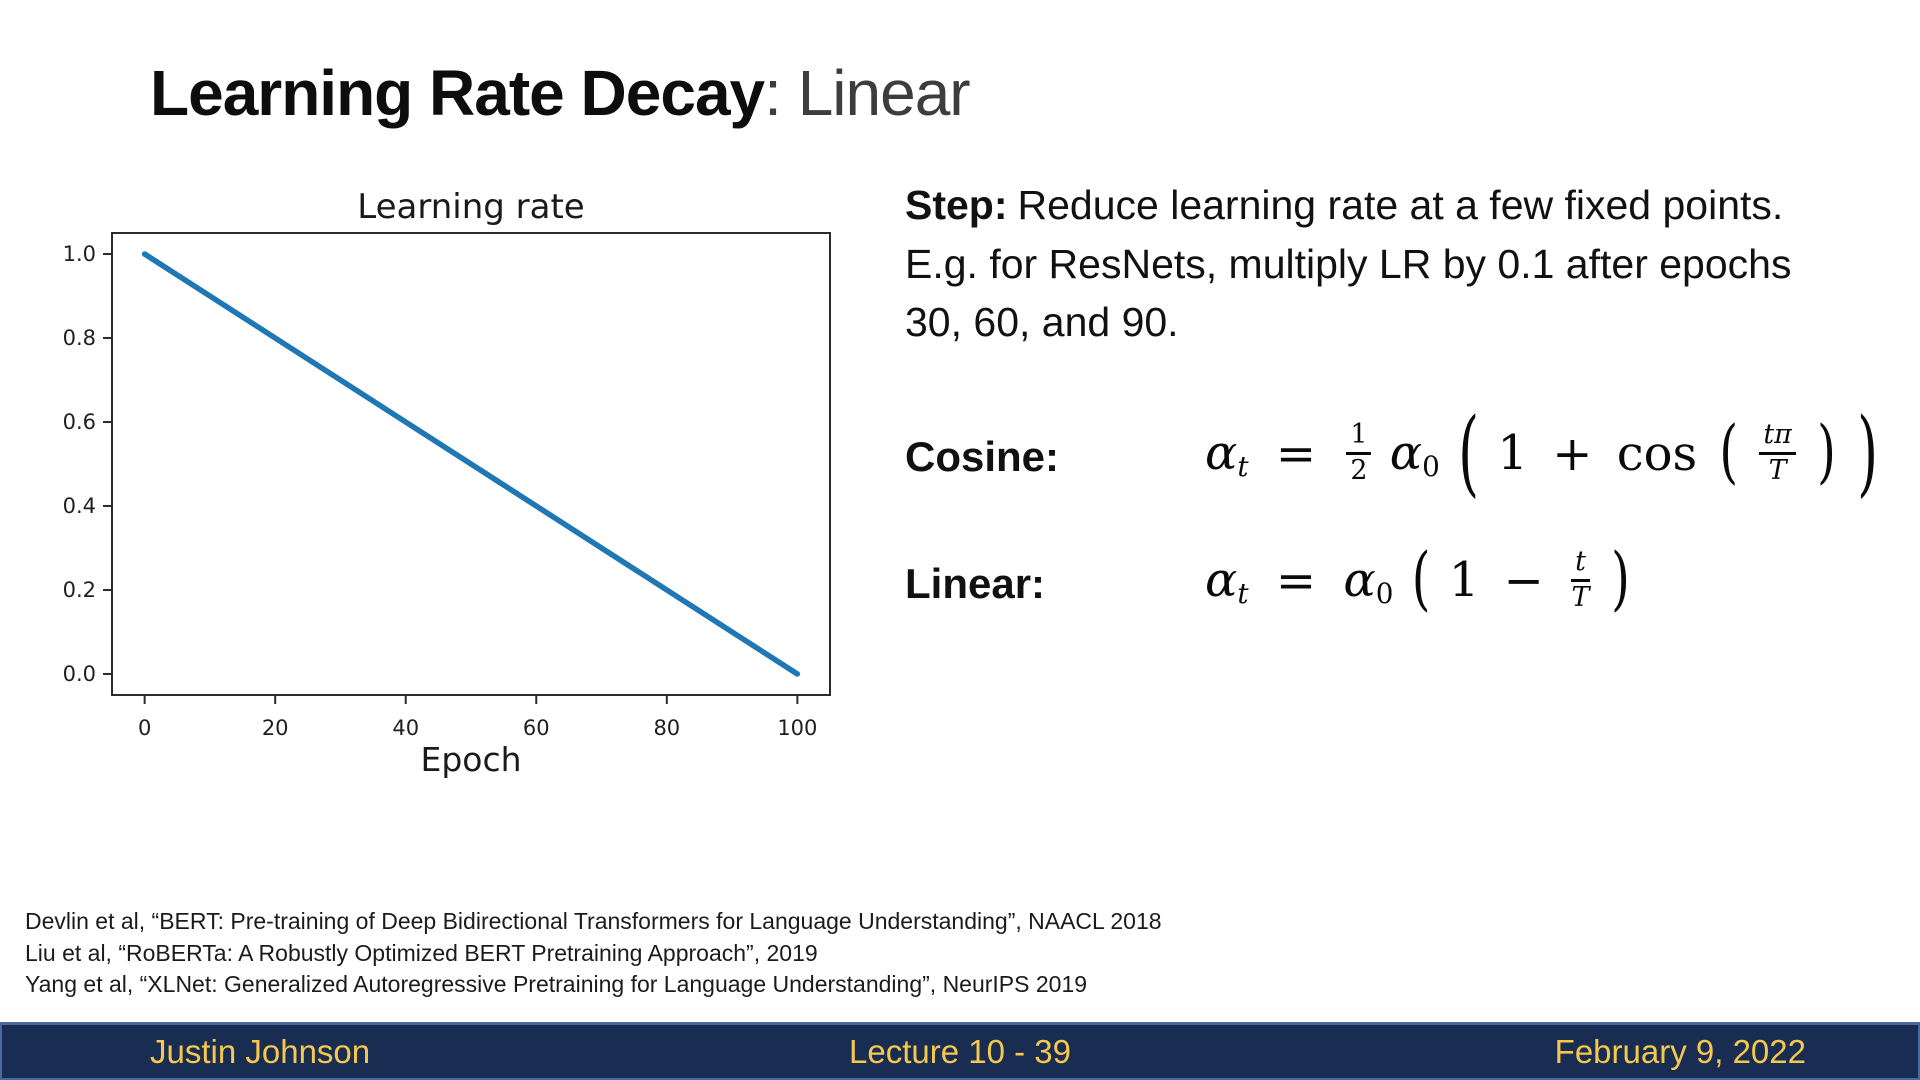 The width and height of the screenshot is (1920, 1080). I want to click on svg-text: 0.6, so click(79, 422).